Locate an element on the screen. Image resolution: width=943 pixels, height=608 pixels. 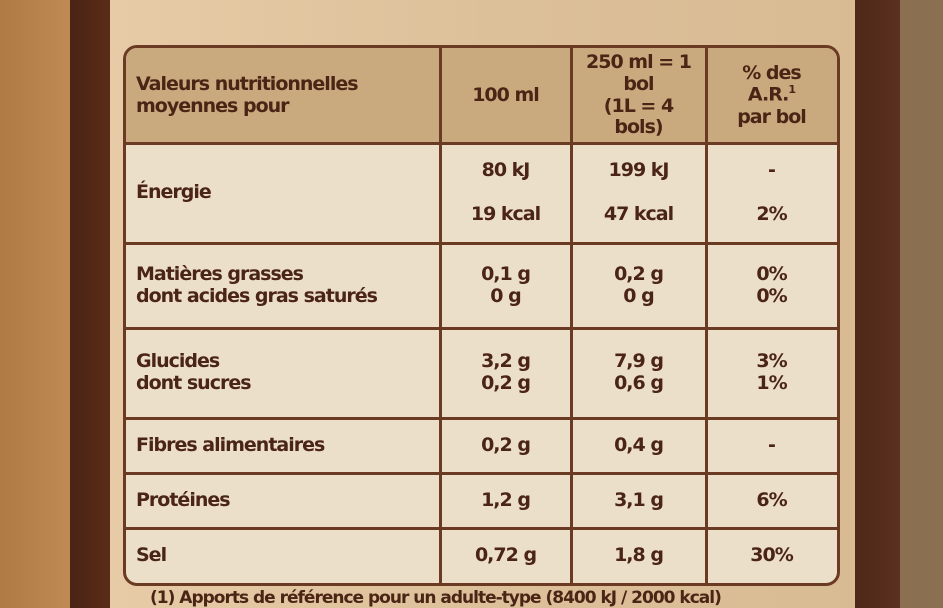
cell-text: 0,4 g is located at coordinates (639, 444).